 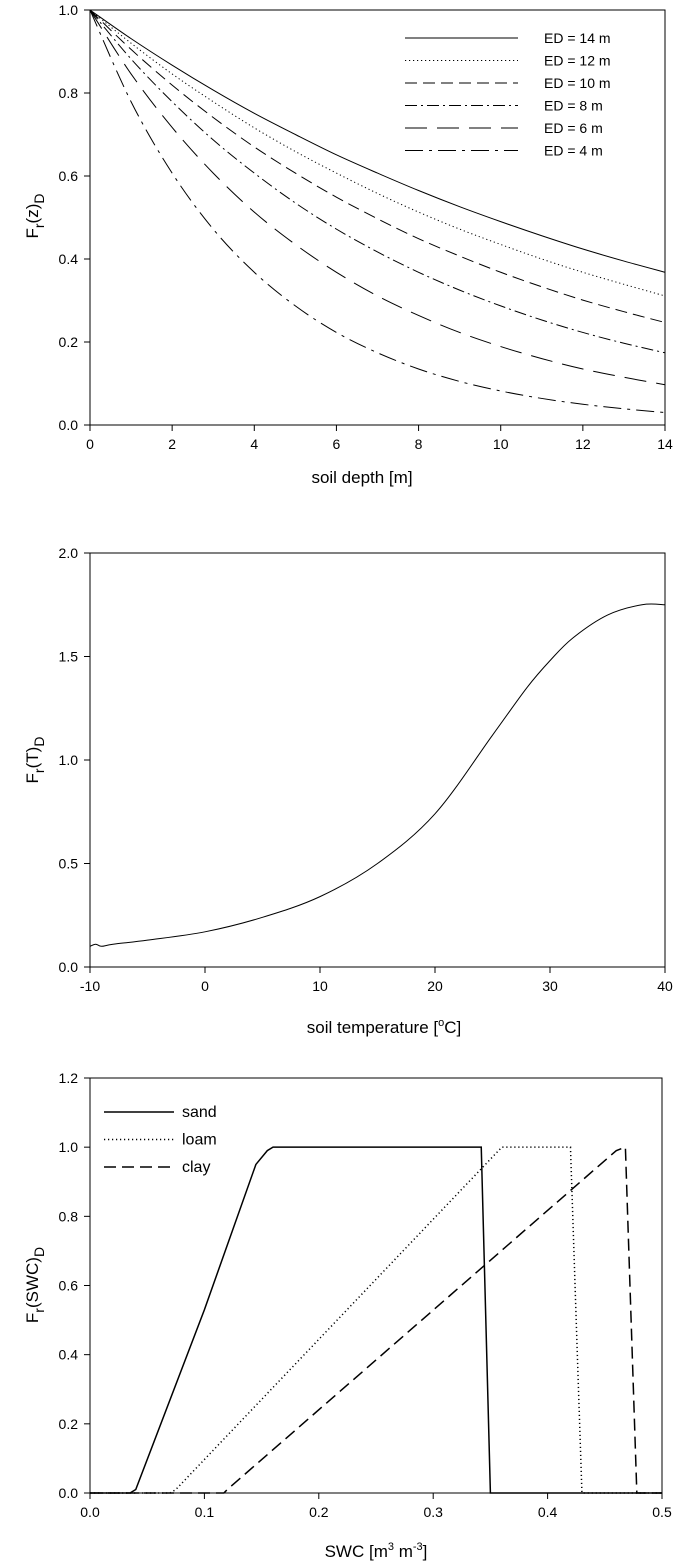 I want to click on x-tick-label: 0.5, so click(x=662, y=1512).